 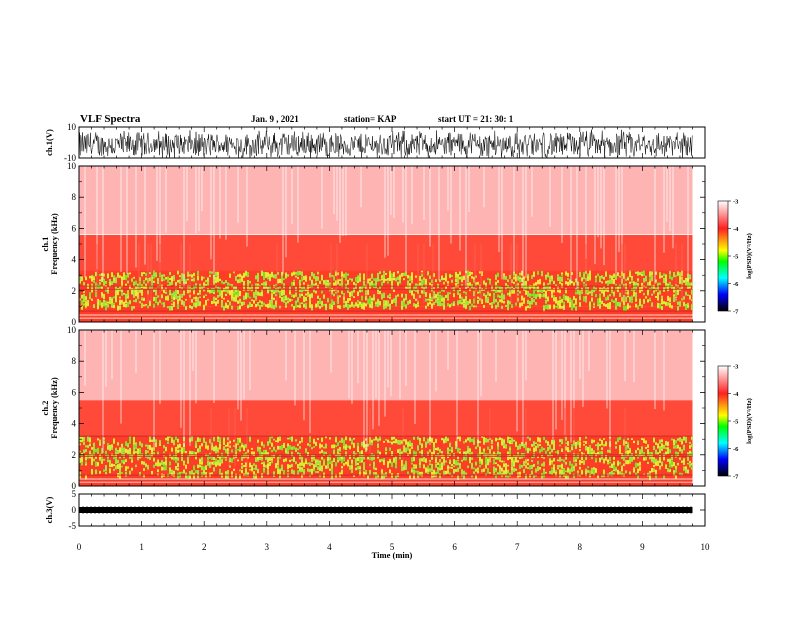 I want to click on colorbar-tick-label: -7, so click(x=736, y=477).